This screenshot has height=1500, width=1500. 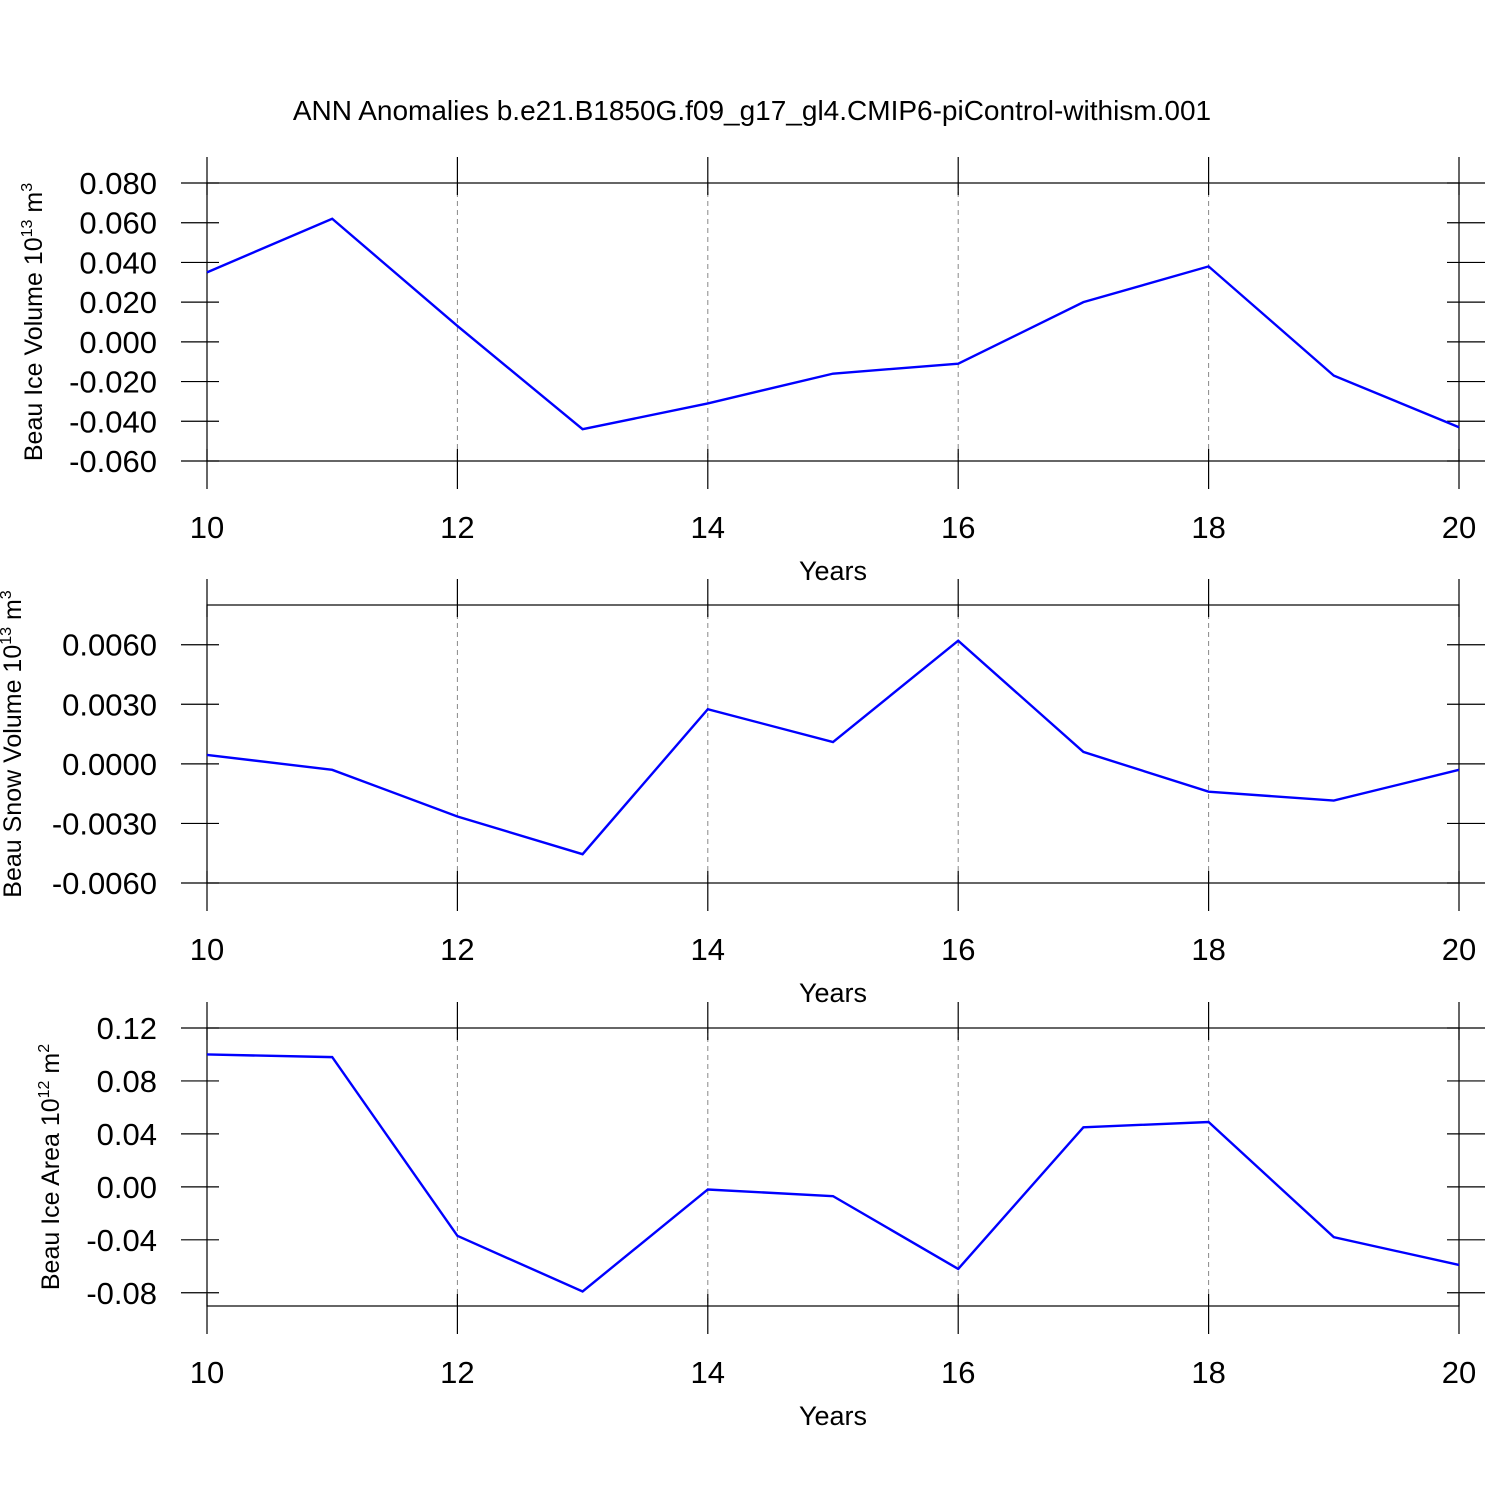 I want to click on y-tick-label: 0.12, so click(x=127, y=1028).